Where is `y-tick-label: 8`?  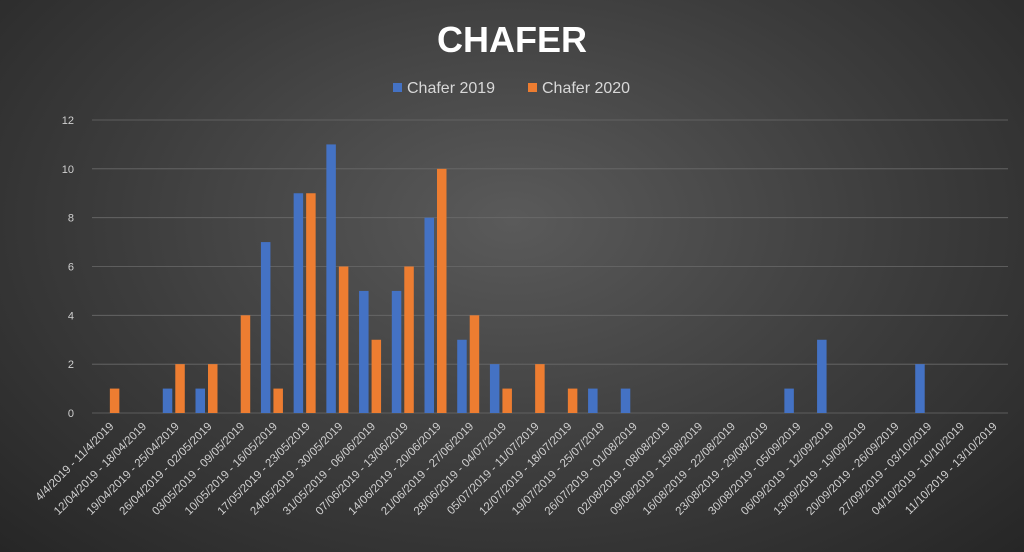
y-tick-label: 8 is located at coordinates (71, 219).